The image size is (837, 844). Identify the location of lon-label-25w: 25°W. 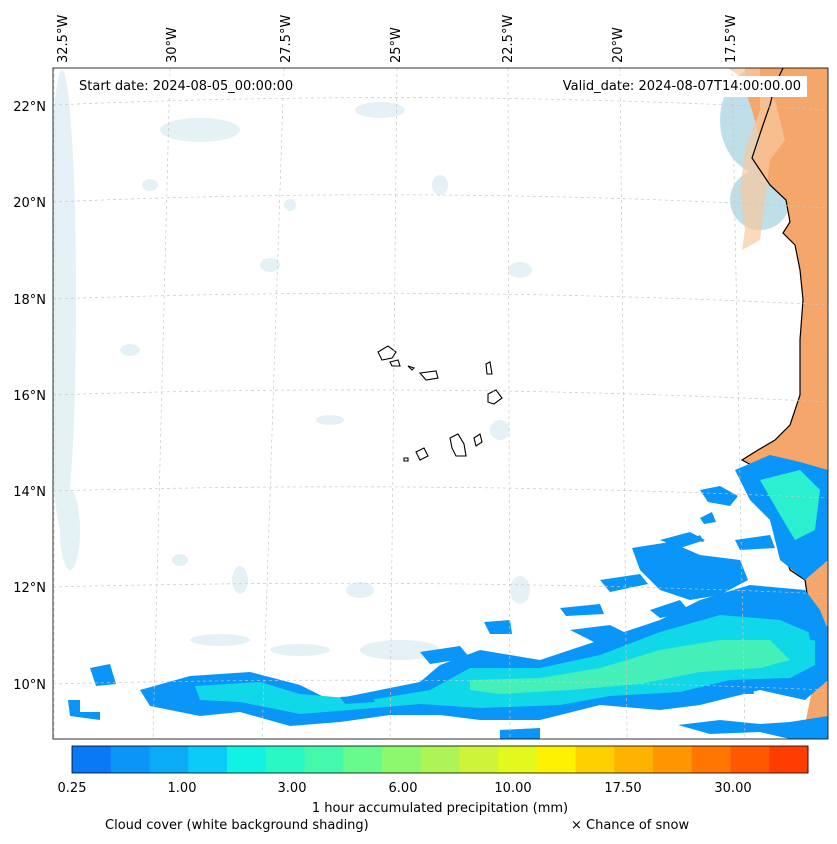
(396, 45).